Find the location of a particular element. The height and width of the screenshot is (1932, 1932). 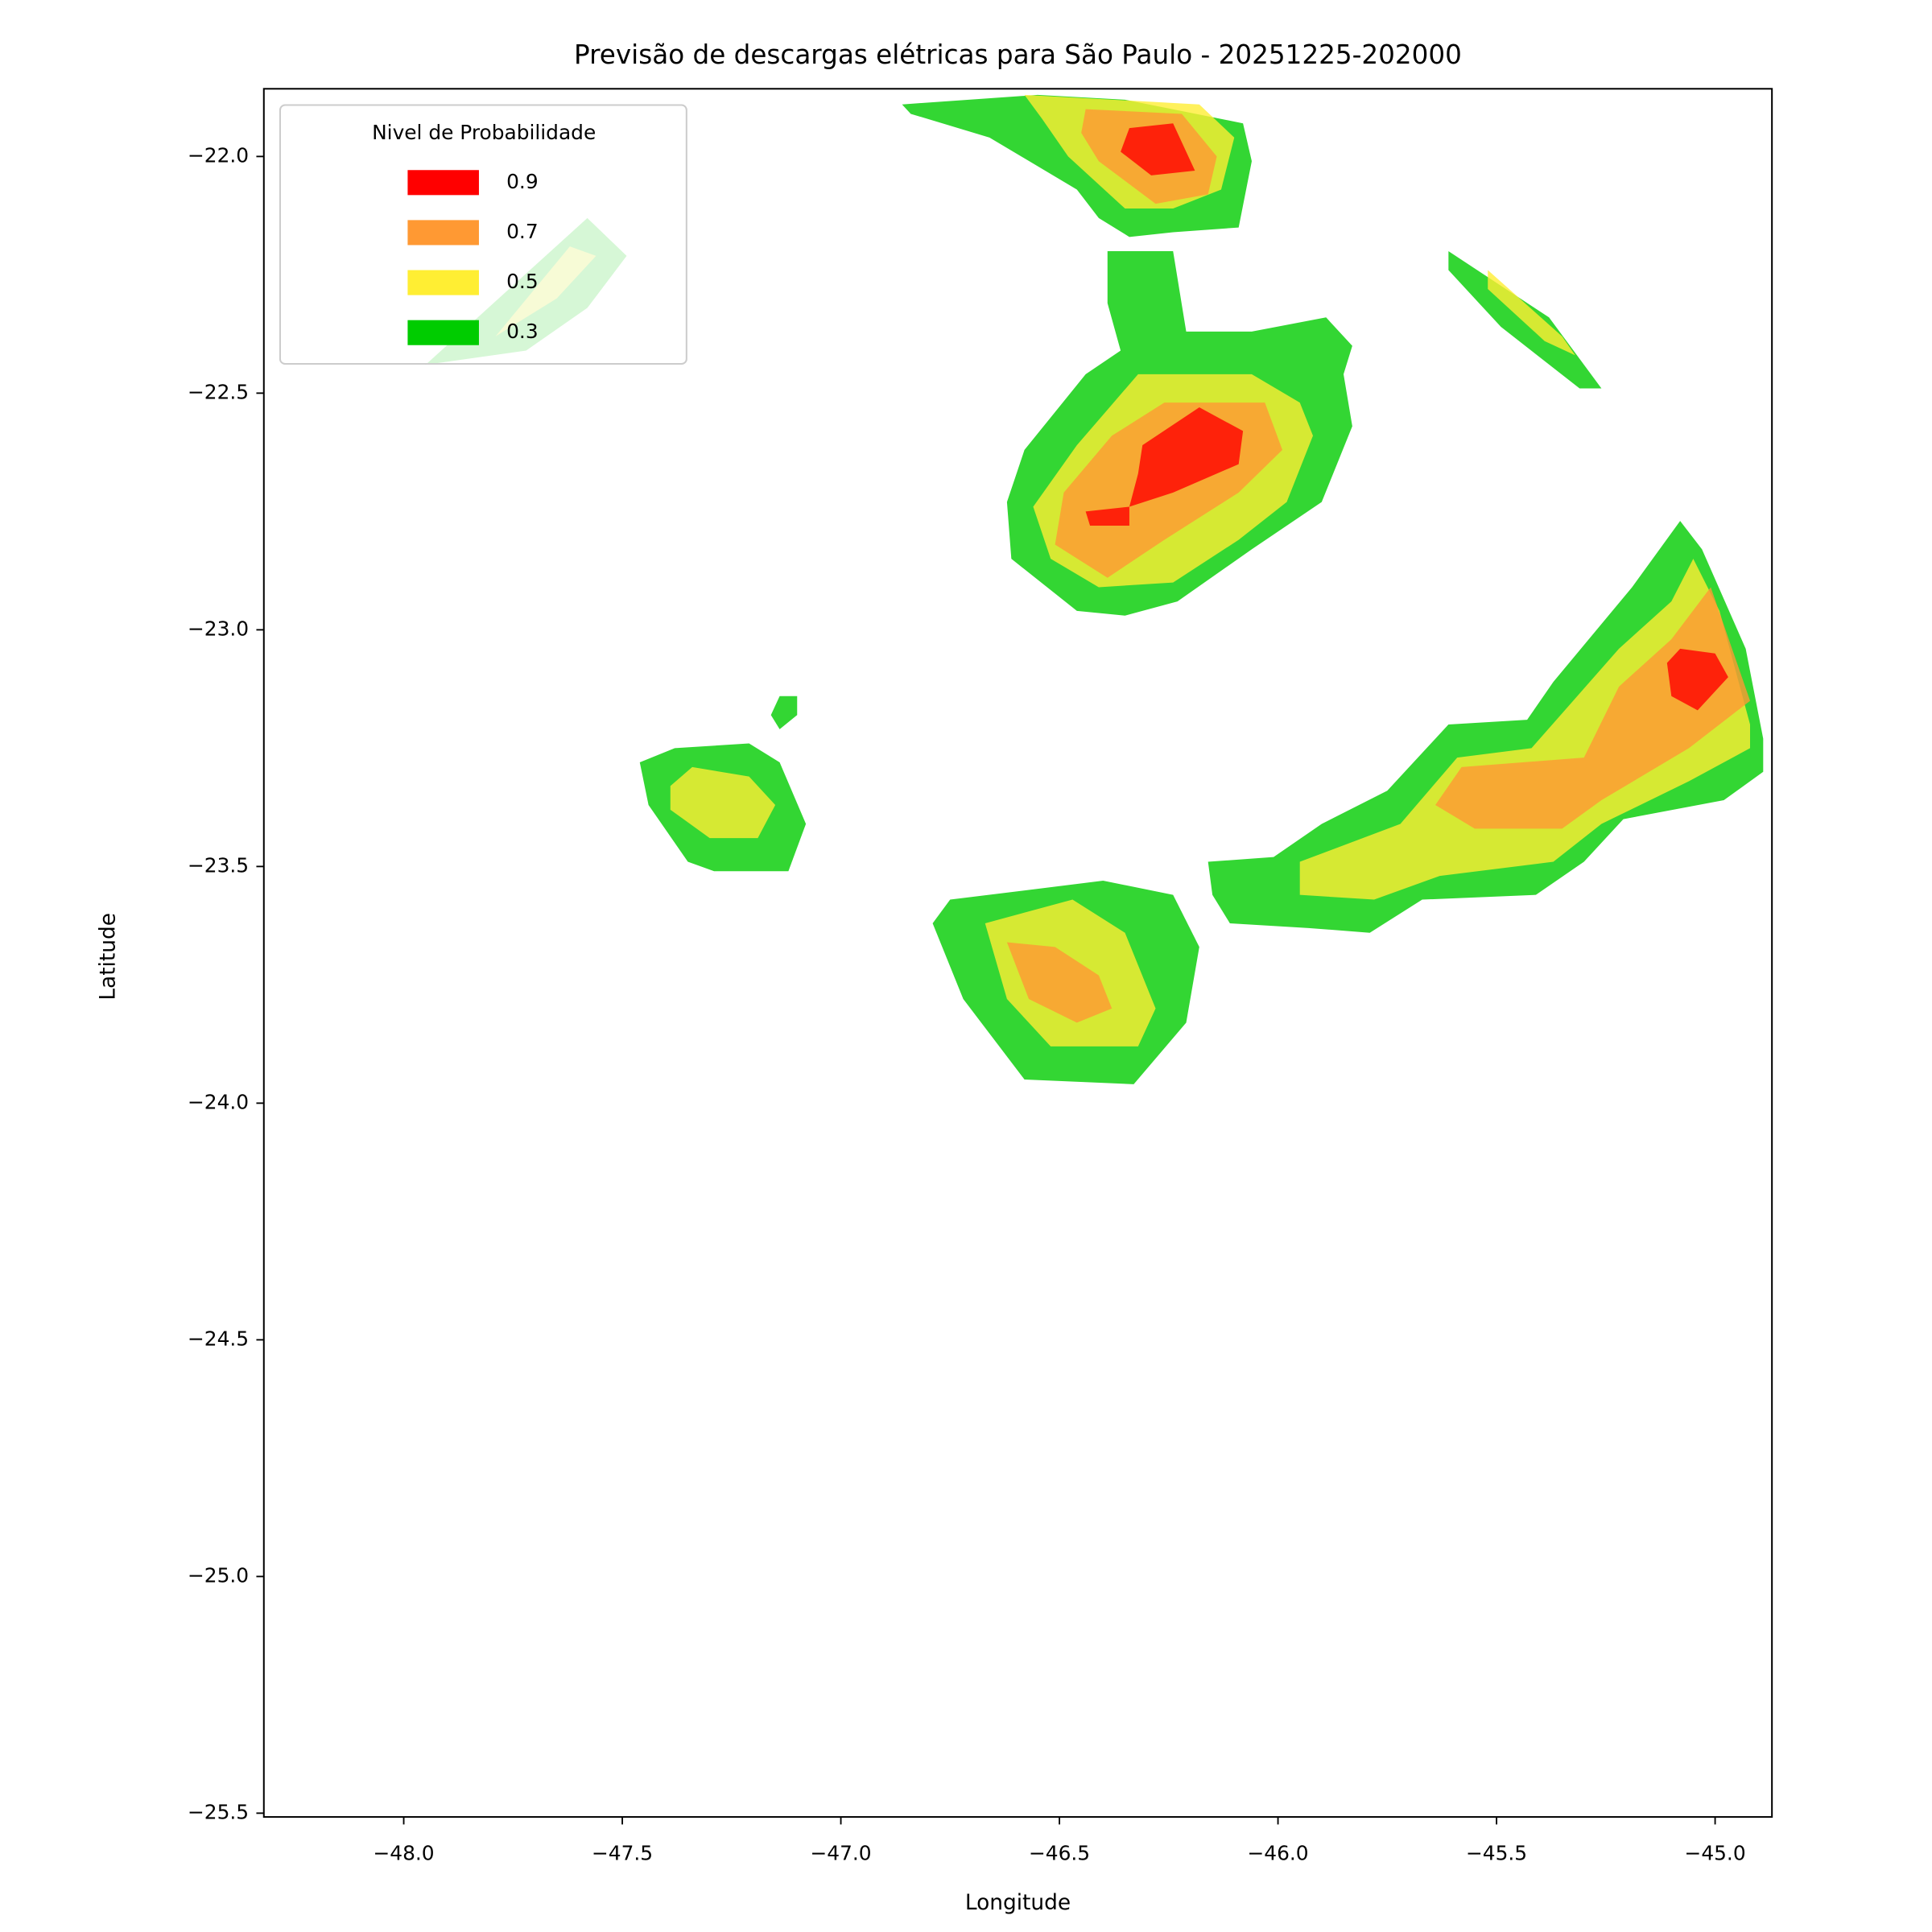

legend-label: 0.9 is located at coordinates (522, 181).